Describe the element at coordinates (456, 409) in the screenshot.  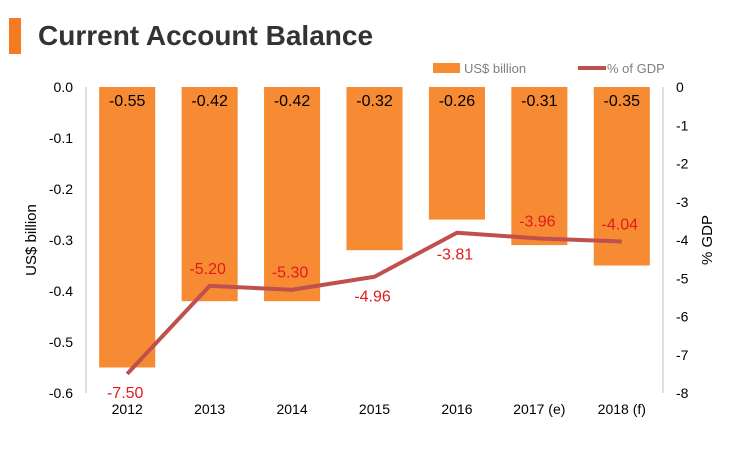
I see `x-tick-label: 2016` at that location.